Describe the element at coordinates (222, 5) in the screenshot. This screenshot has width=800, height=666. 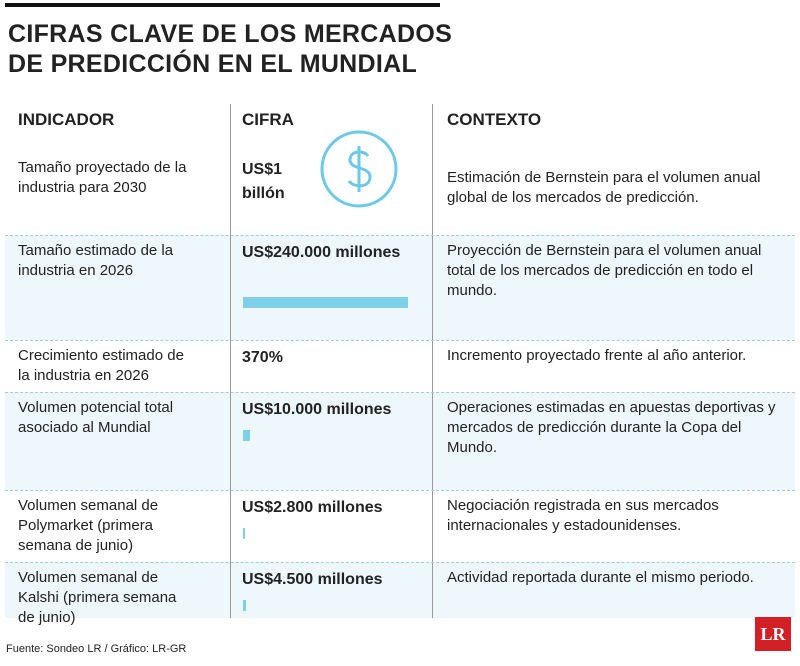
I see `top-rule` at that location.